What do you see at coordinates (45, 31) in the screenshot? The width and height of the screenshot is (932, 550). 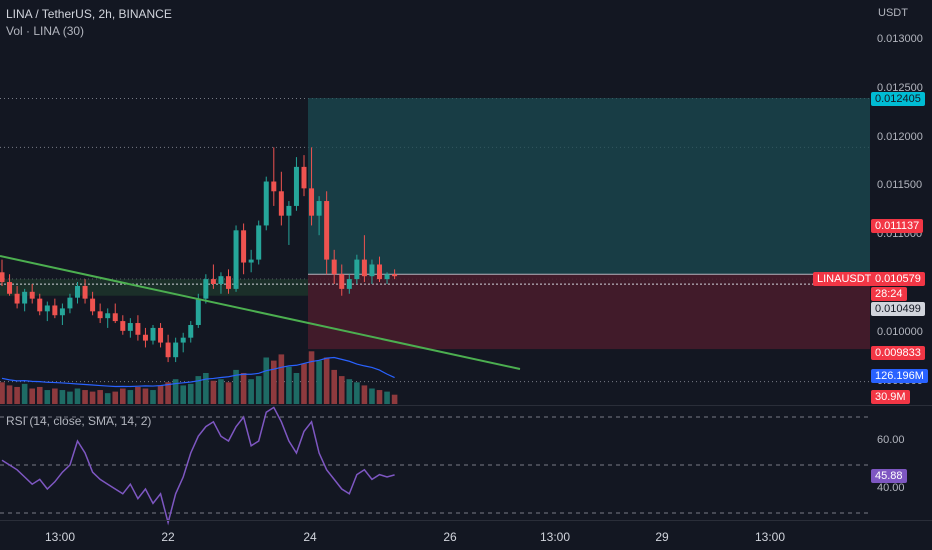 I see `volume-legend: Vol · LINA (30)` at bounding box center [45, 31].